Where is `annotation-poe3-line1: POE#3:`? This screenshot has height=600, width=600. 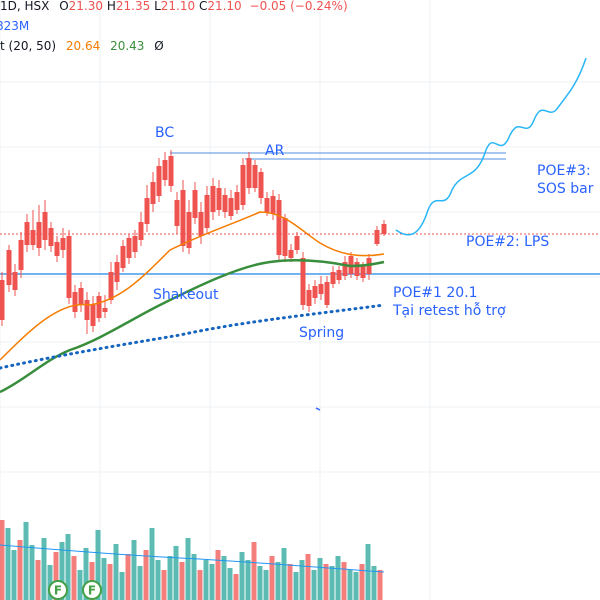 annotation-poe3-line1: POE#3: is located at coordinates (564, 171).